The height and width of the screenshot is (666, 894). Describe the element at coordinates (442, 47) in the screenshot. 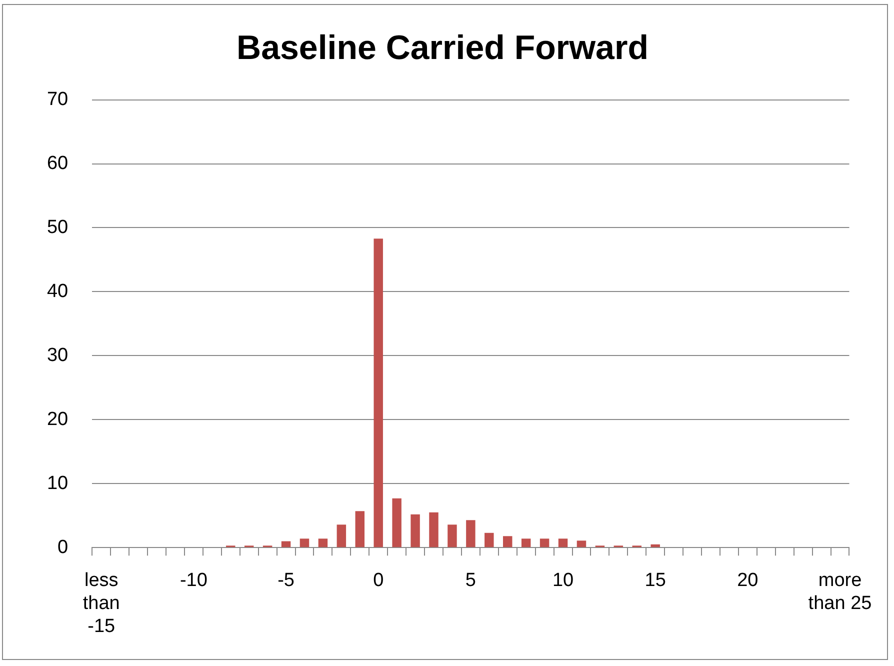

I see `chart-title: Baseline Carried Forward` at that location.